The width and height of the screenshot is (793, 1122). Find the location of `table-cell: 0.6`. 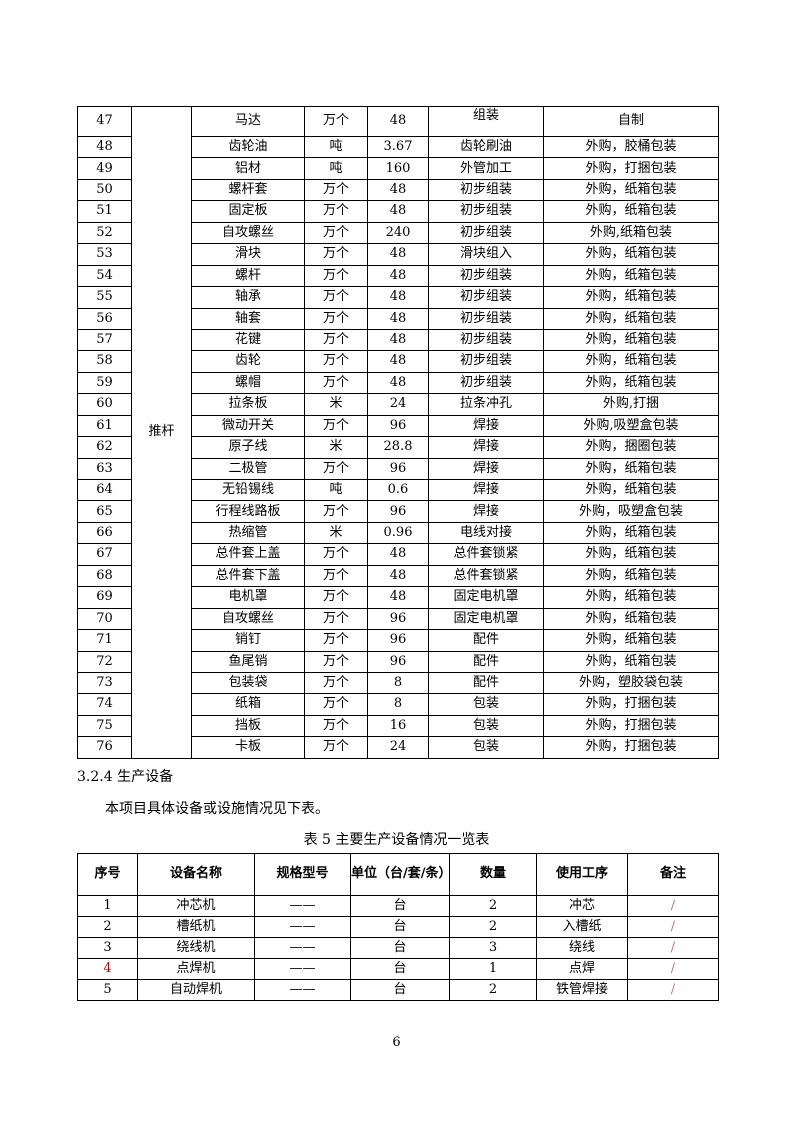

table-cell: 0.6 is located at coordinates (398, 490).